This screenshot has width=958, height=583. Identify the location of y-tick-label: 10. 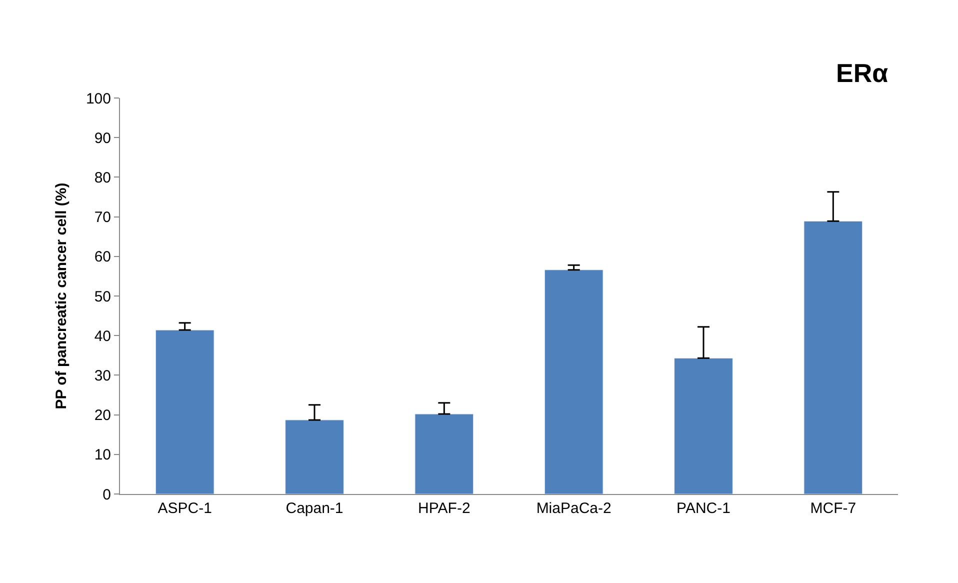
(102, 455).